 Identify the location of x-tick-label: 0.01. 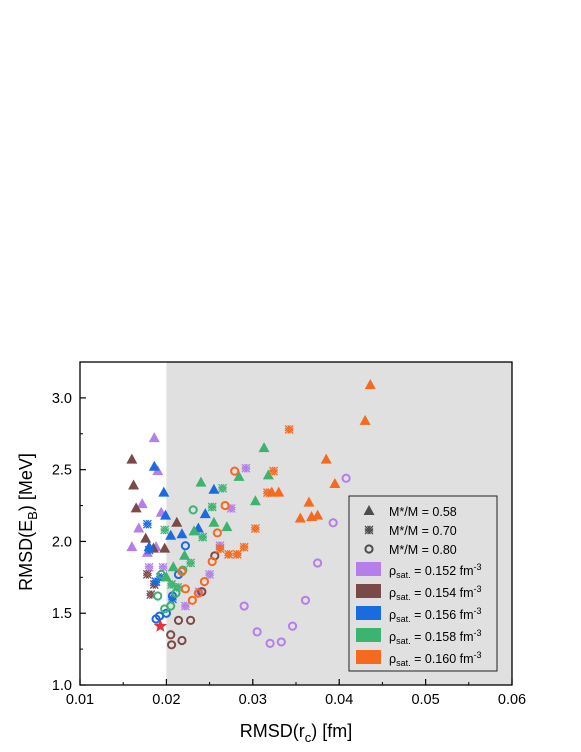
(80, 700).